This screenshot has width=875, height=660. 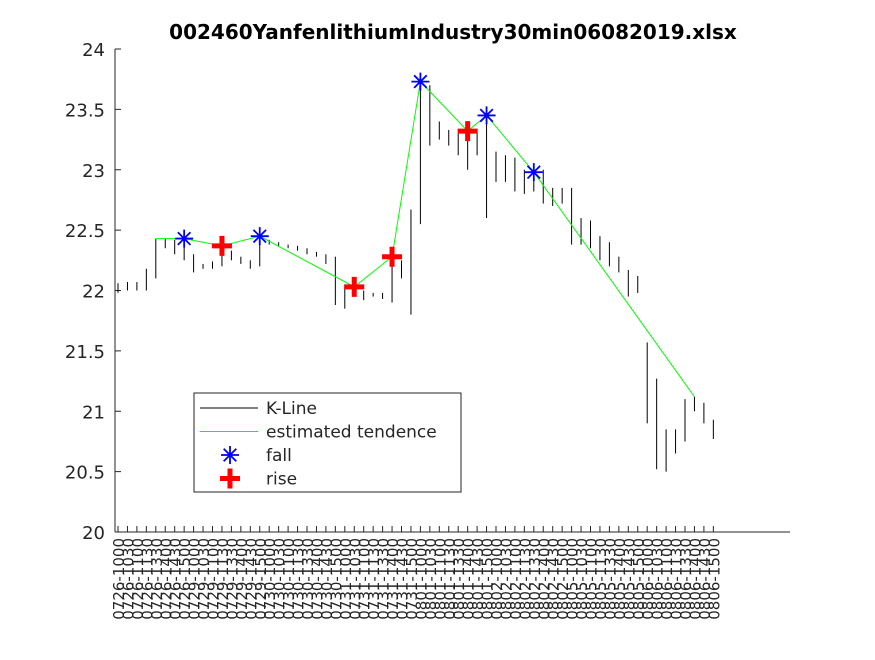 I want to click on x-tick-label: 0806-1430, so click(x=705, y=579).